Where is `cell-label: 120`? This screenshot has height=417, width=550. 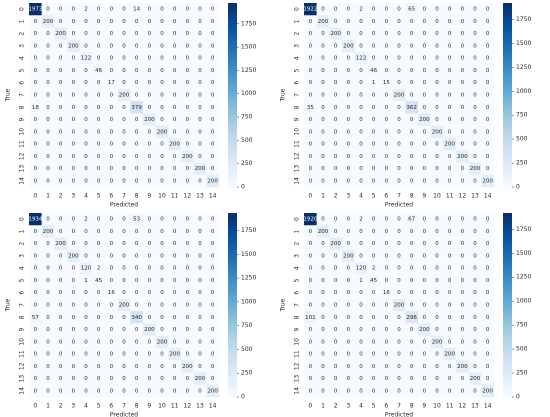 cell-label: 120 is located at coordinates (361, 269).